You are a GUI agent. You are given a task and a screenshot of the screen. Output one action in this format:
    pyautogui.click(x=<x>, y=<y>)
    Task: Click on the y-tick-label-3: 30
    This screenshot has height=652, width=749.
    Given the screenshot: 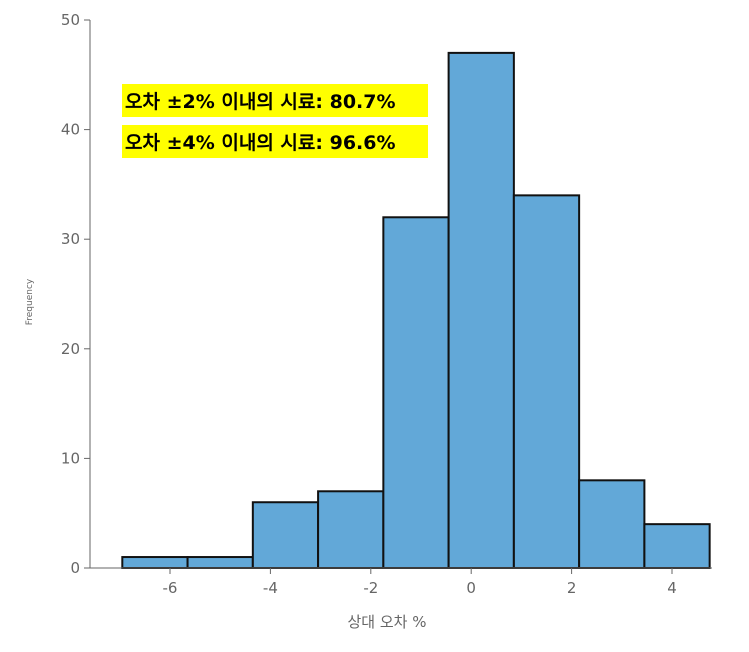 What is the action you would take?
    pyautogui.click(x=70, y=239)
    